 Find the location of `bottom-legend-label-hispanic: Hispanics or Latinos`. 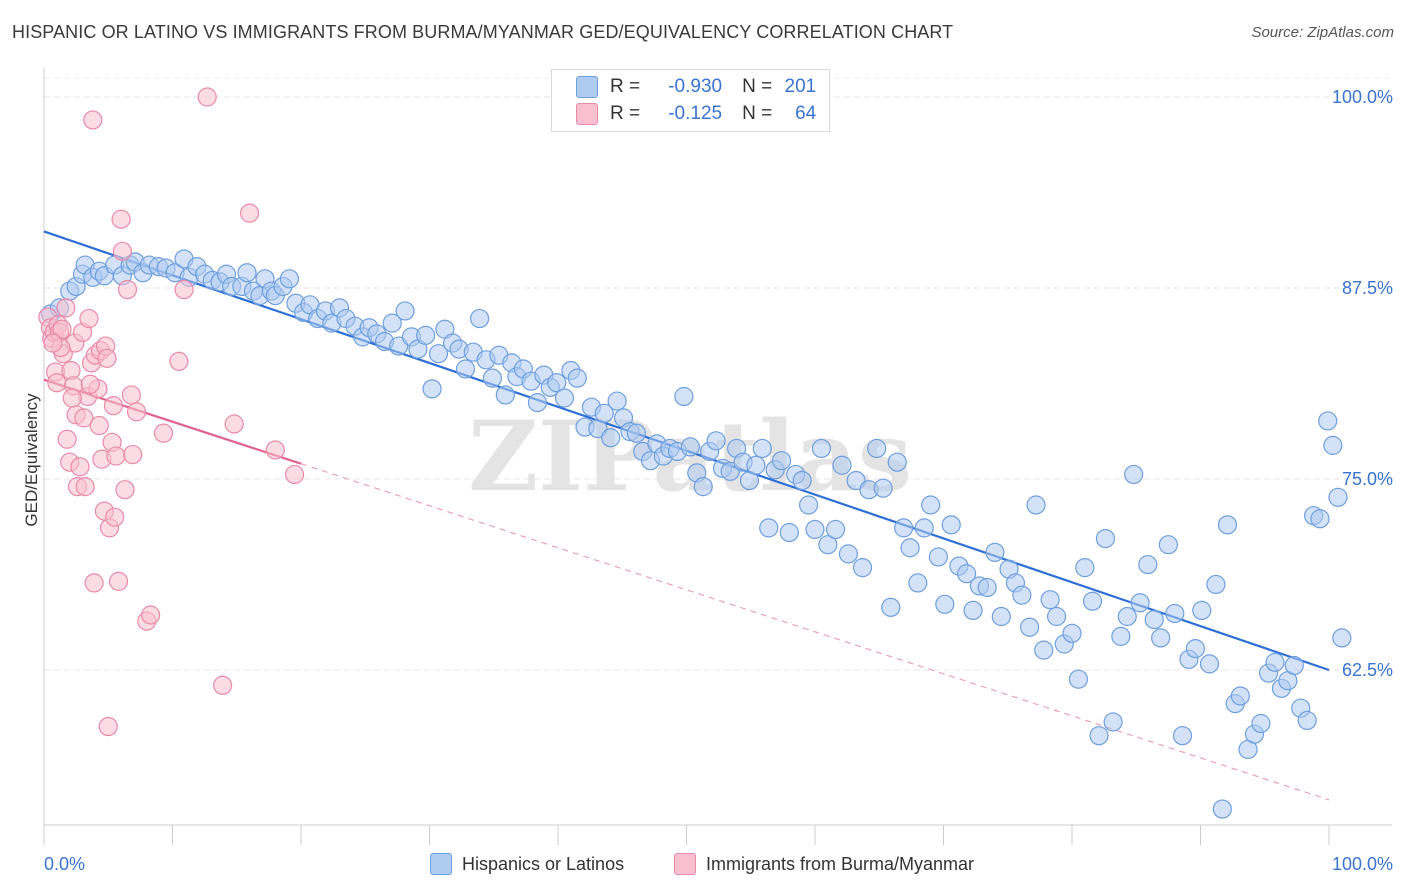

bottom-legend-label-hispanic: Hispanics or Latinos is located at coordinates (543, 863).